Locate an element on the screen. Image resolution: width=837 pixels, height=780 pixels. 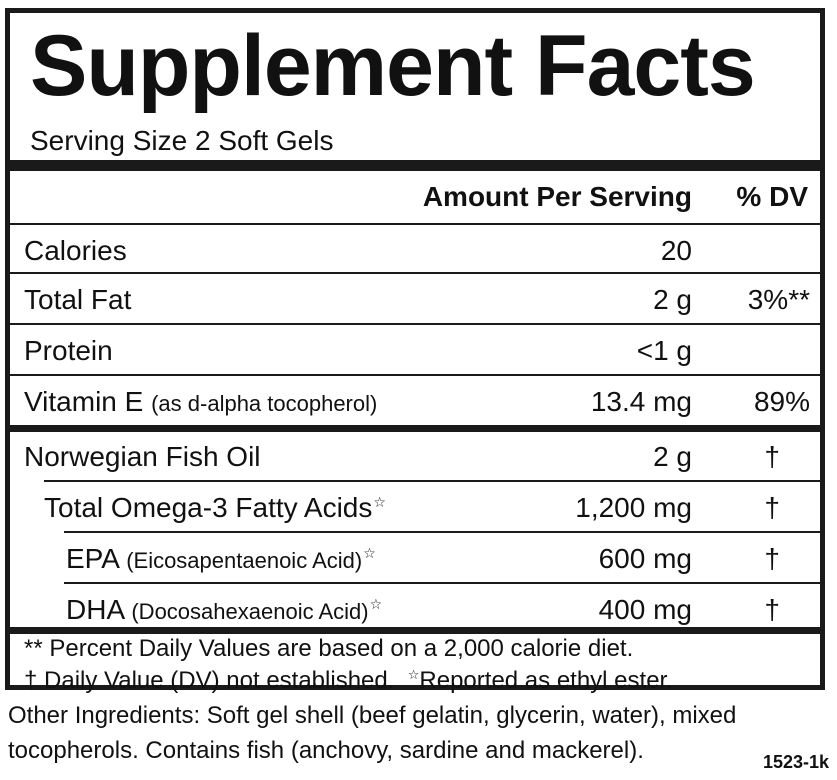
panel-title: Supplement Facts is located at coordinates (393, 66).